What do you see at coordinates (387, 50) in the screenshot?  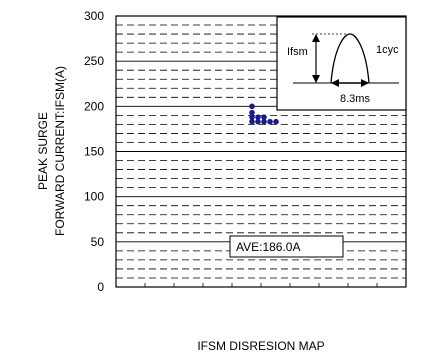 I see `inset-cycle-label: 1cyc` at bounding box center [387, 50].